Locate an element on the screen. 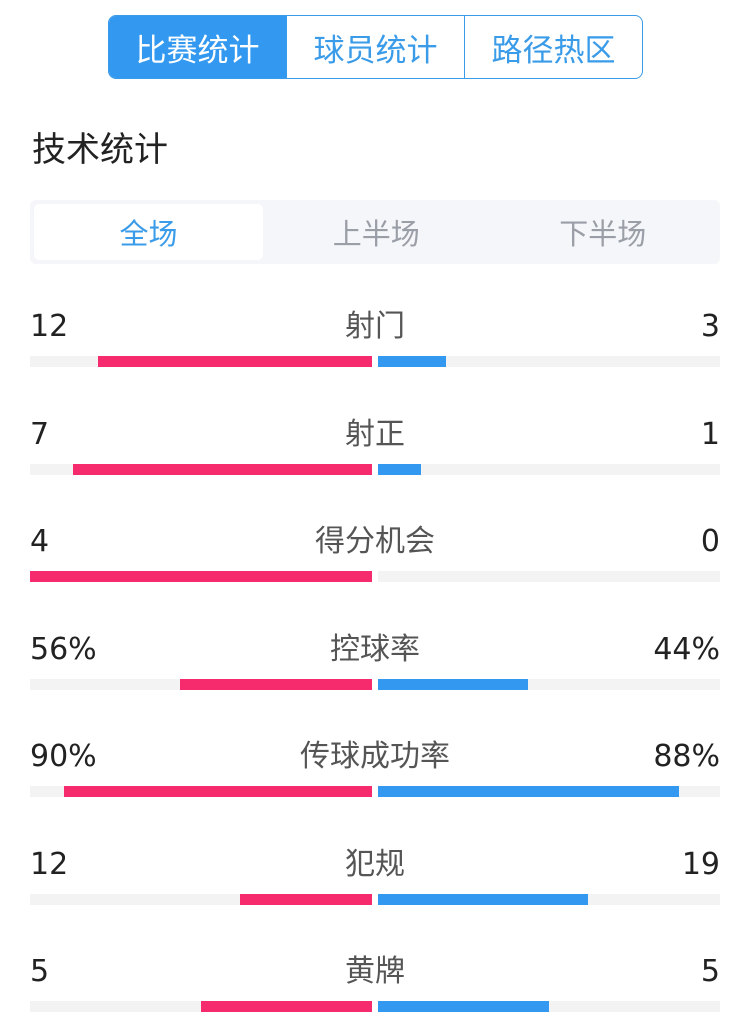 The width and height of the screenshot is (750, 1035). stat-label: 黄牌 is located at coordinates (375, 971).